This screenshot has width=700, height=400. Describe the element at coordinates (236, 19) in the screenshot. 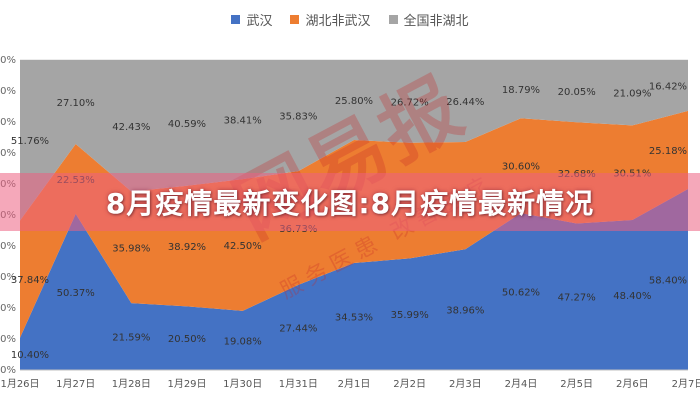

I see `legend-swatch-wuhan` at that location.